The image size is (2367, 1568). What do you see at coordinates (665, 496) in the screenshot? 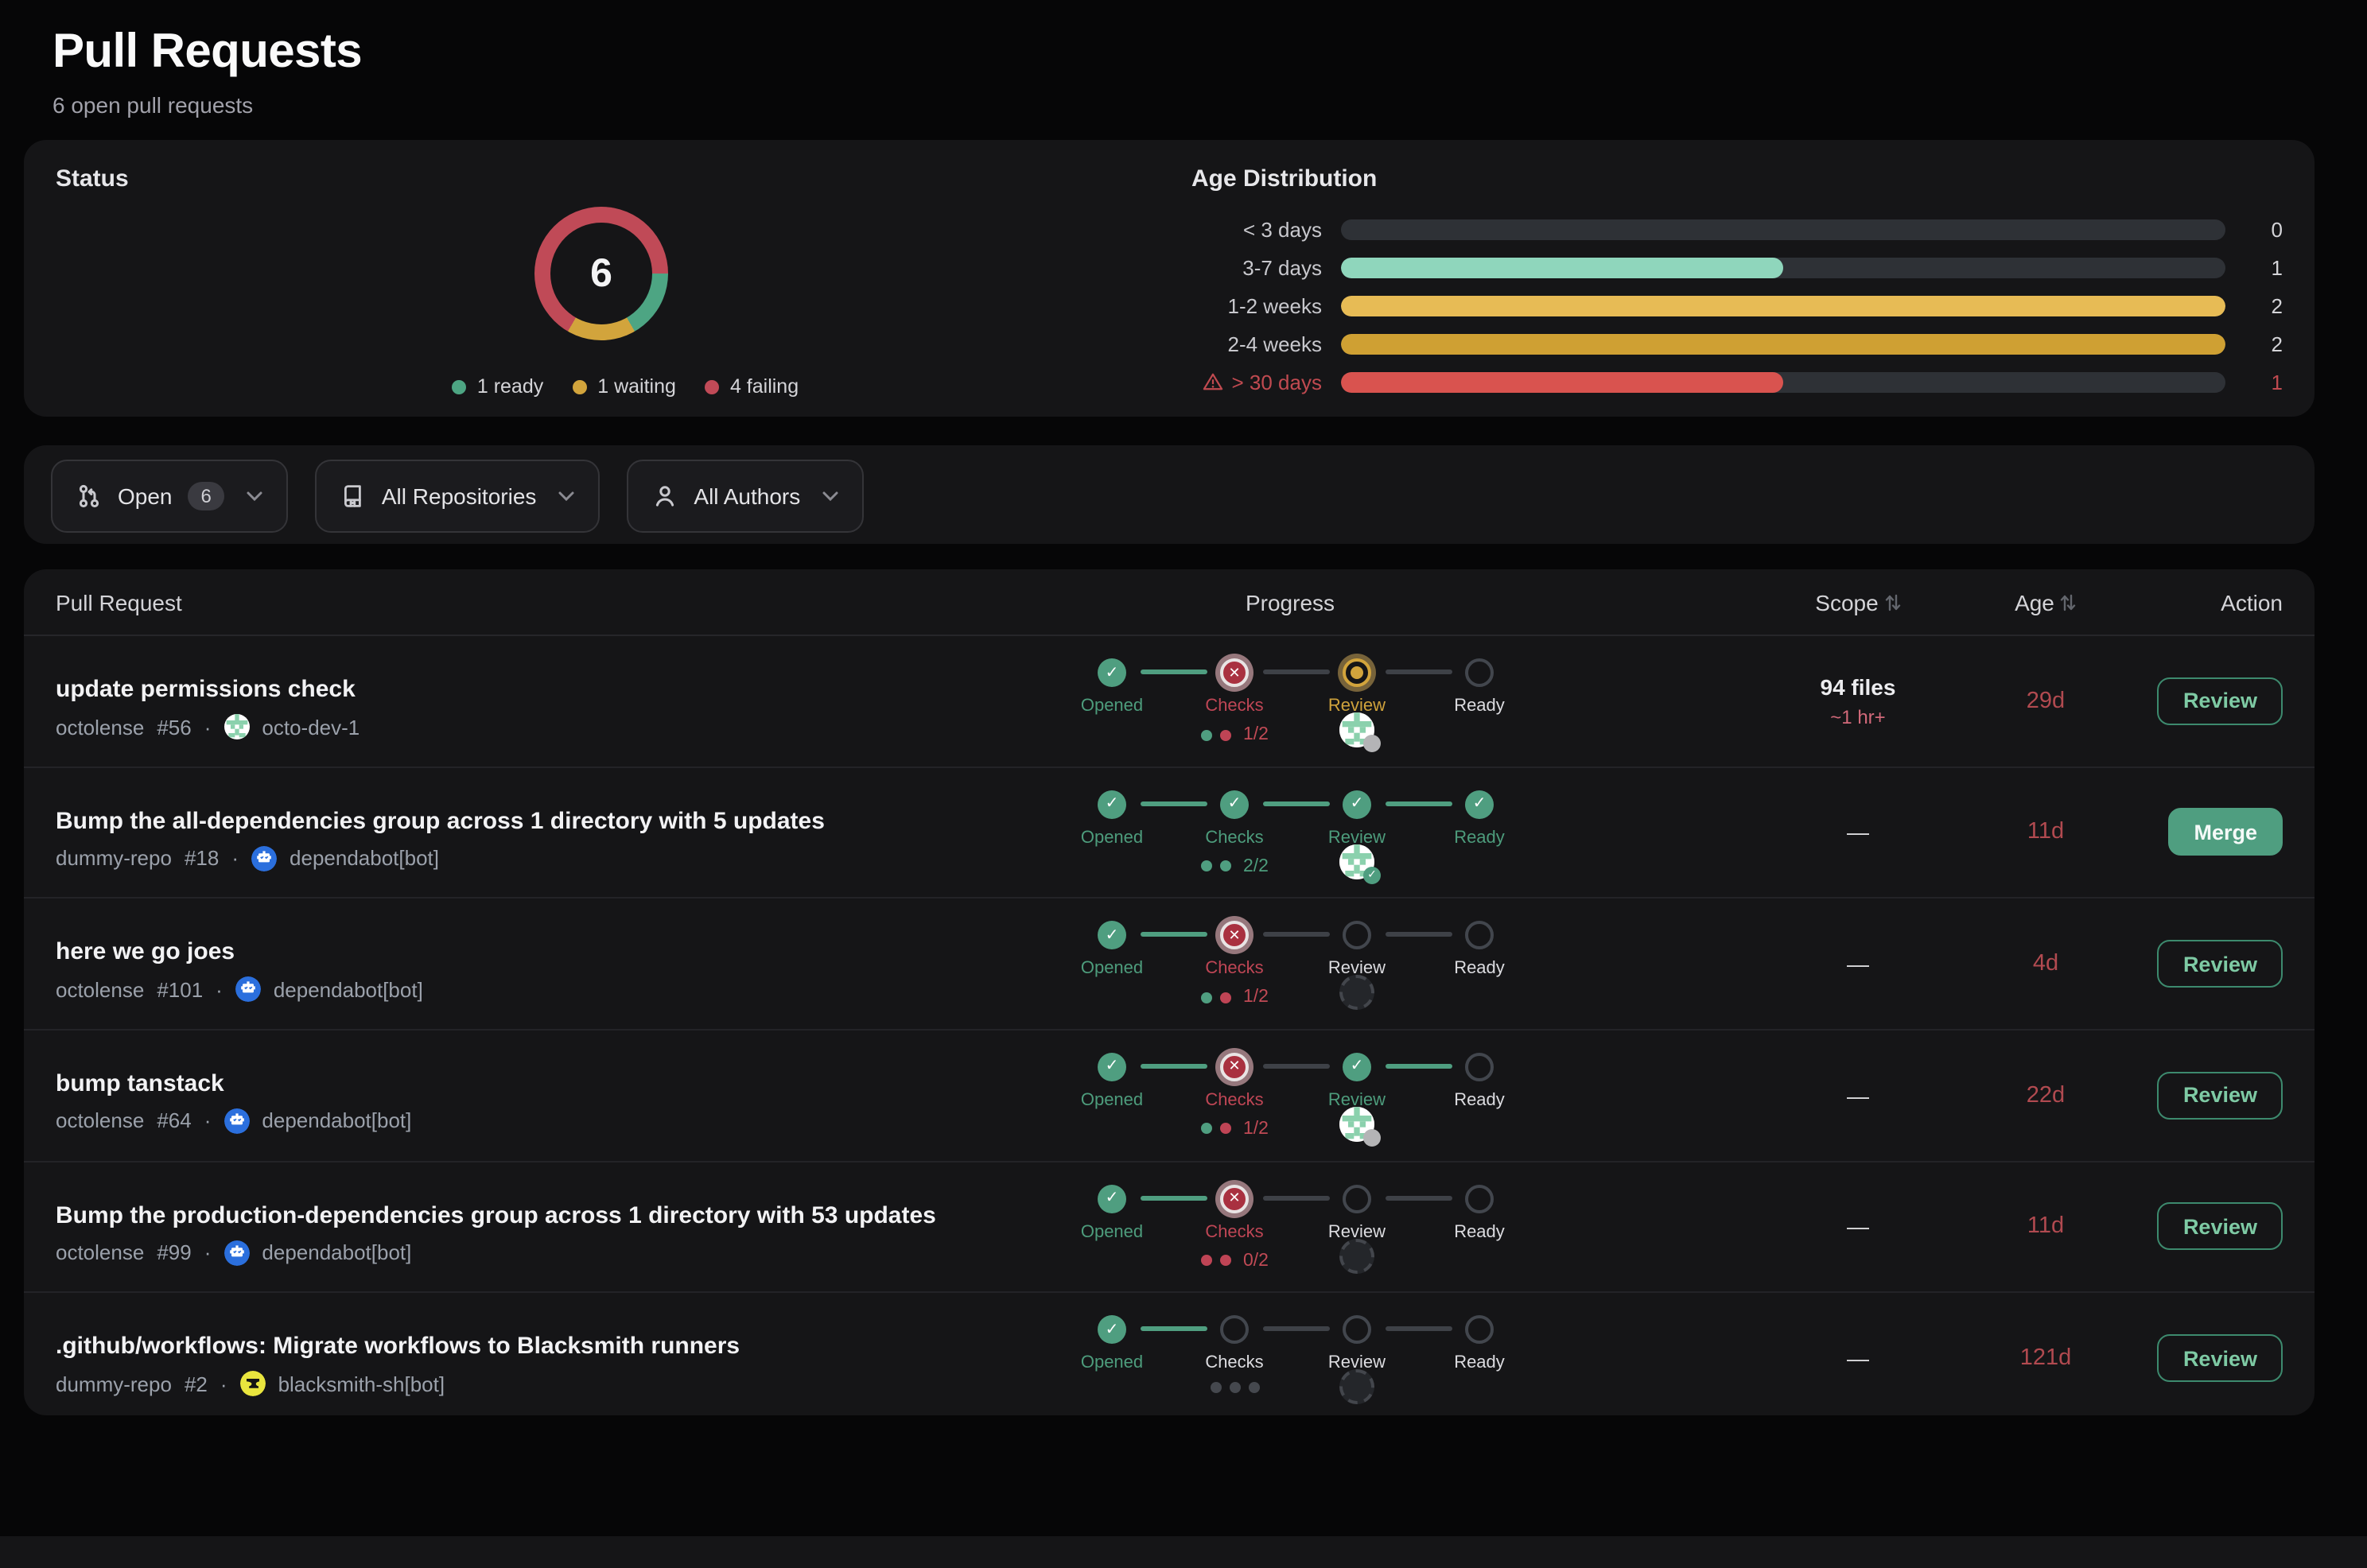
I see `person-icon` at bounding box center [665, 496].